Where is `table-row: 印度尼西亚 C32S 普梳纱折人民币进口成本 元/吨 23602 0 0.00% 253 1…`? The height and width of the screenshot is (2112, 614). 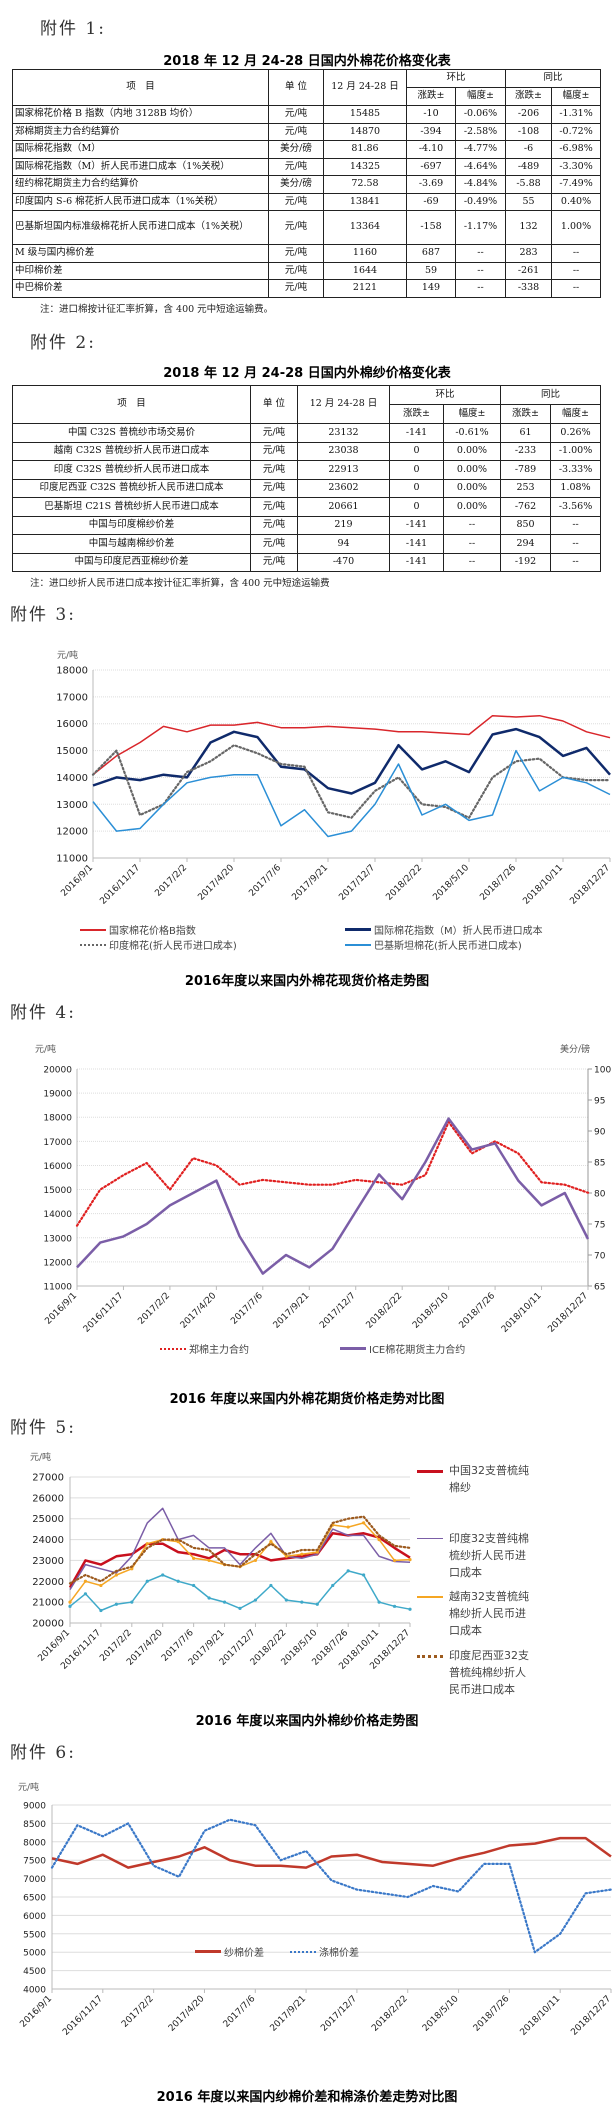 table-row: 印度尼西亚 C32S 普梳纱折人民币进口成本 元/吨 23602 0 0.00% 253 1… is located at coordinates (307, 488).